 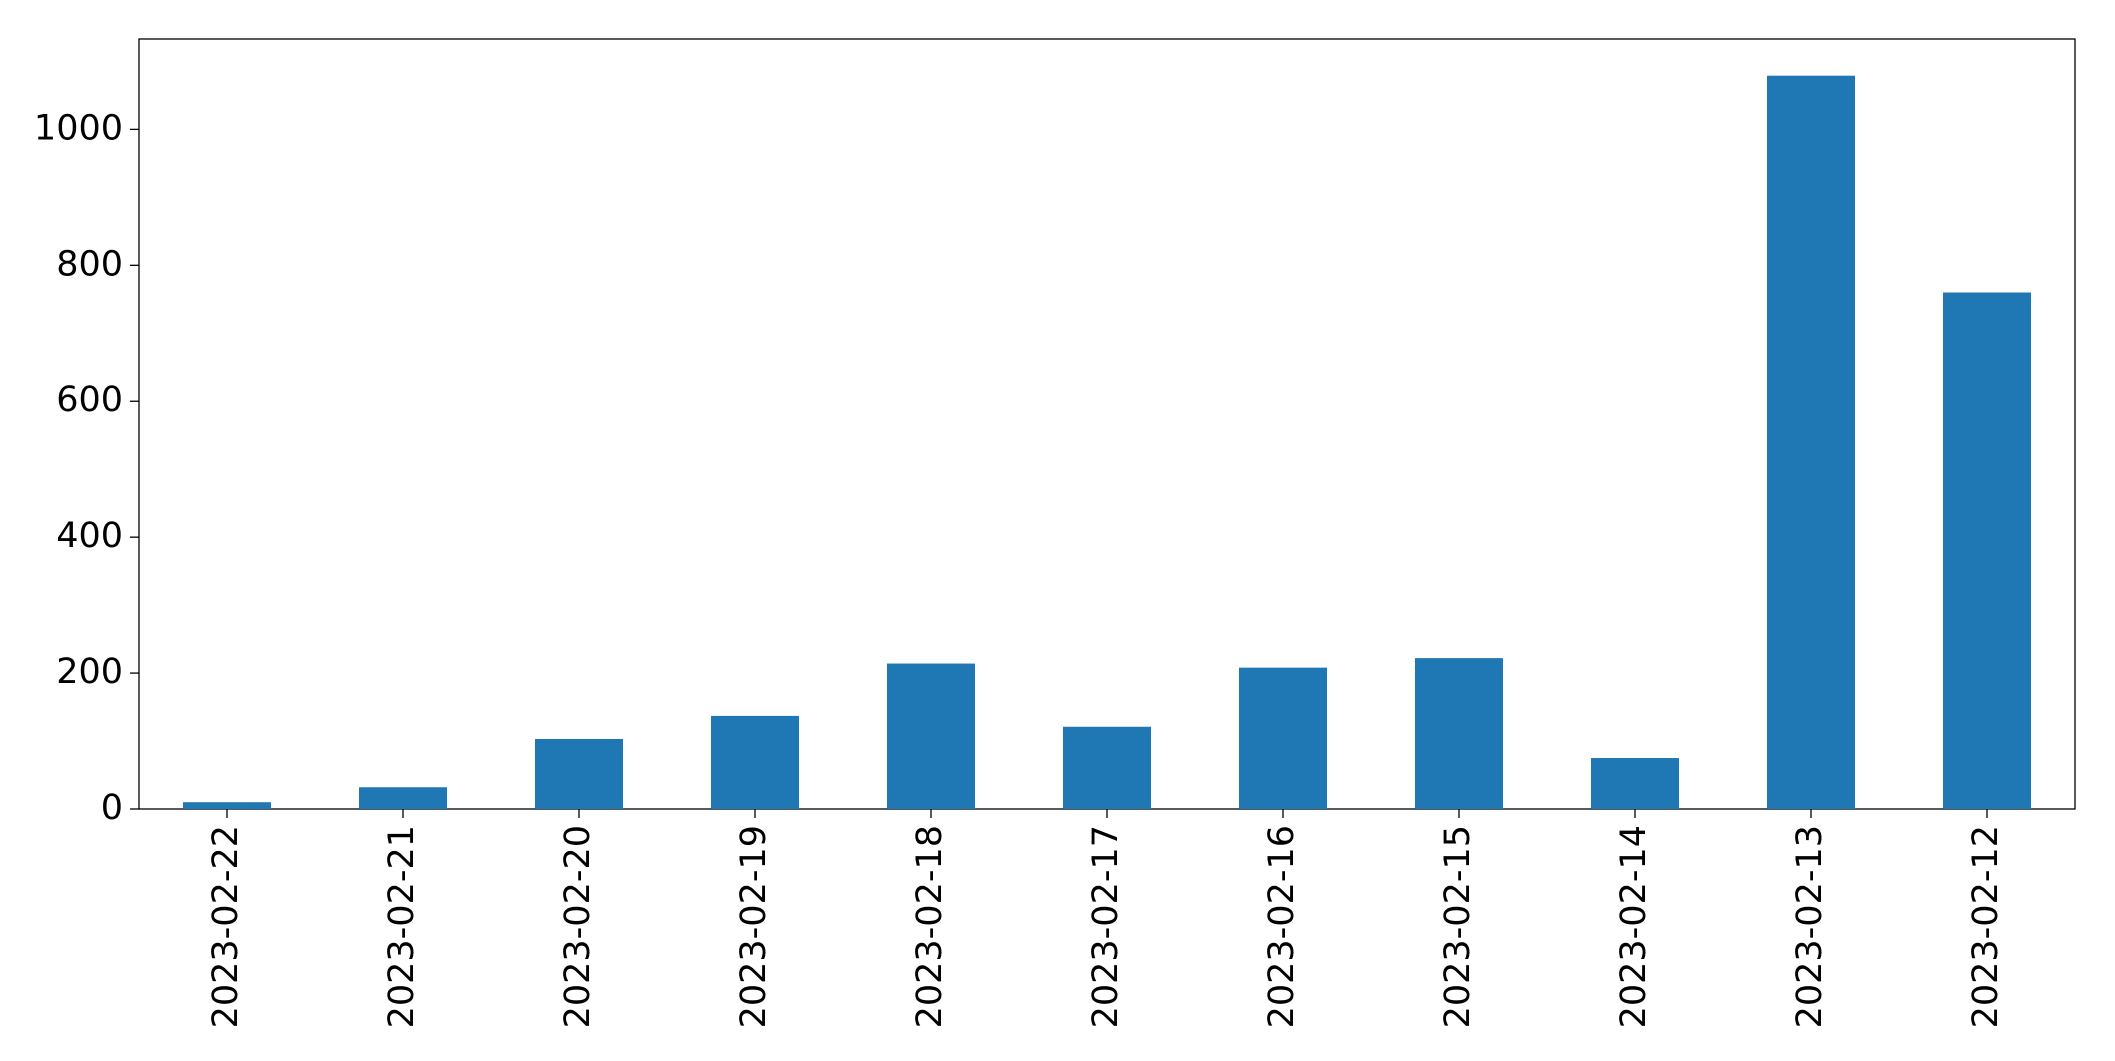 What do you see at coordinates (78, 128) in the screenshot?
I see `y-tick-label: 1000` at bounding box center [78, 128].